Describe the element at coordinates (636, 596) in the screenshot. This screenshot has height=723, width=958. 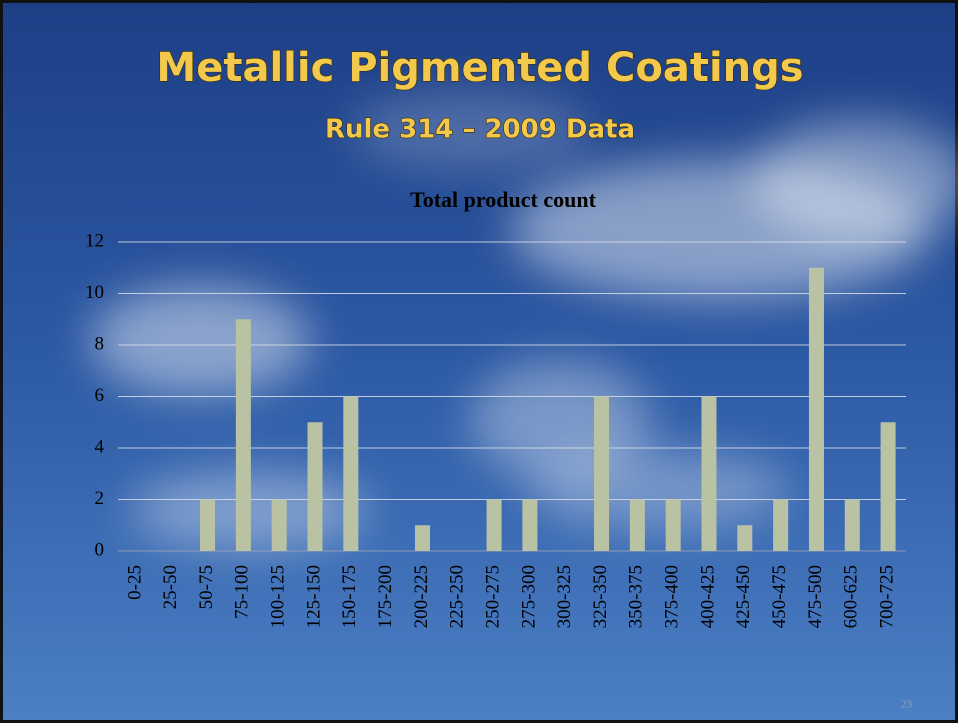
I see `x-tick-label: 350-375` at that location.